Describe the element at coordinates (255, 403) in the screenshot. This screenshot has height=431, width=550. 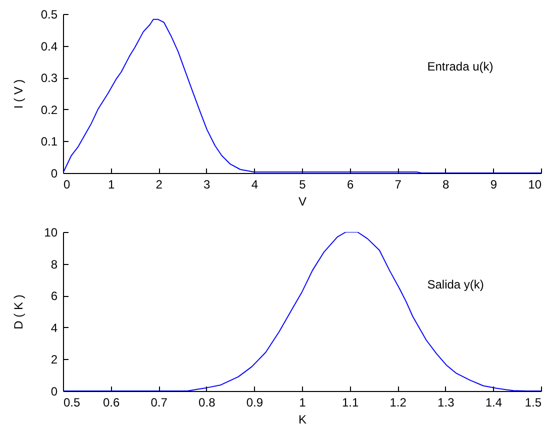
I see `x-tick-label: 0.9` at that location.